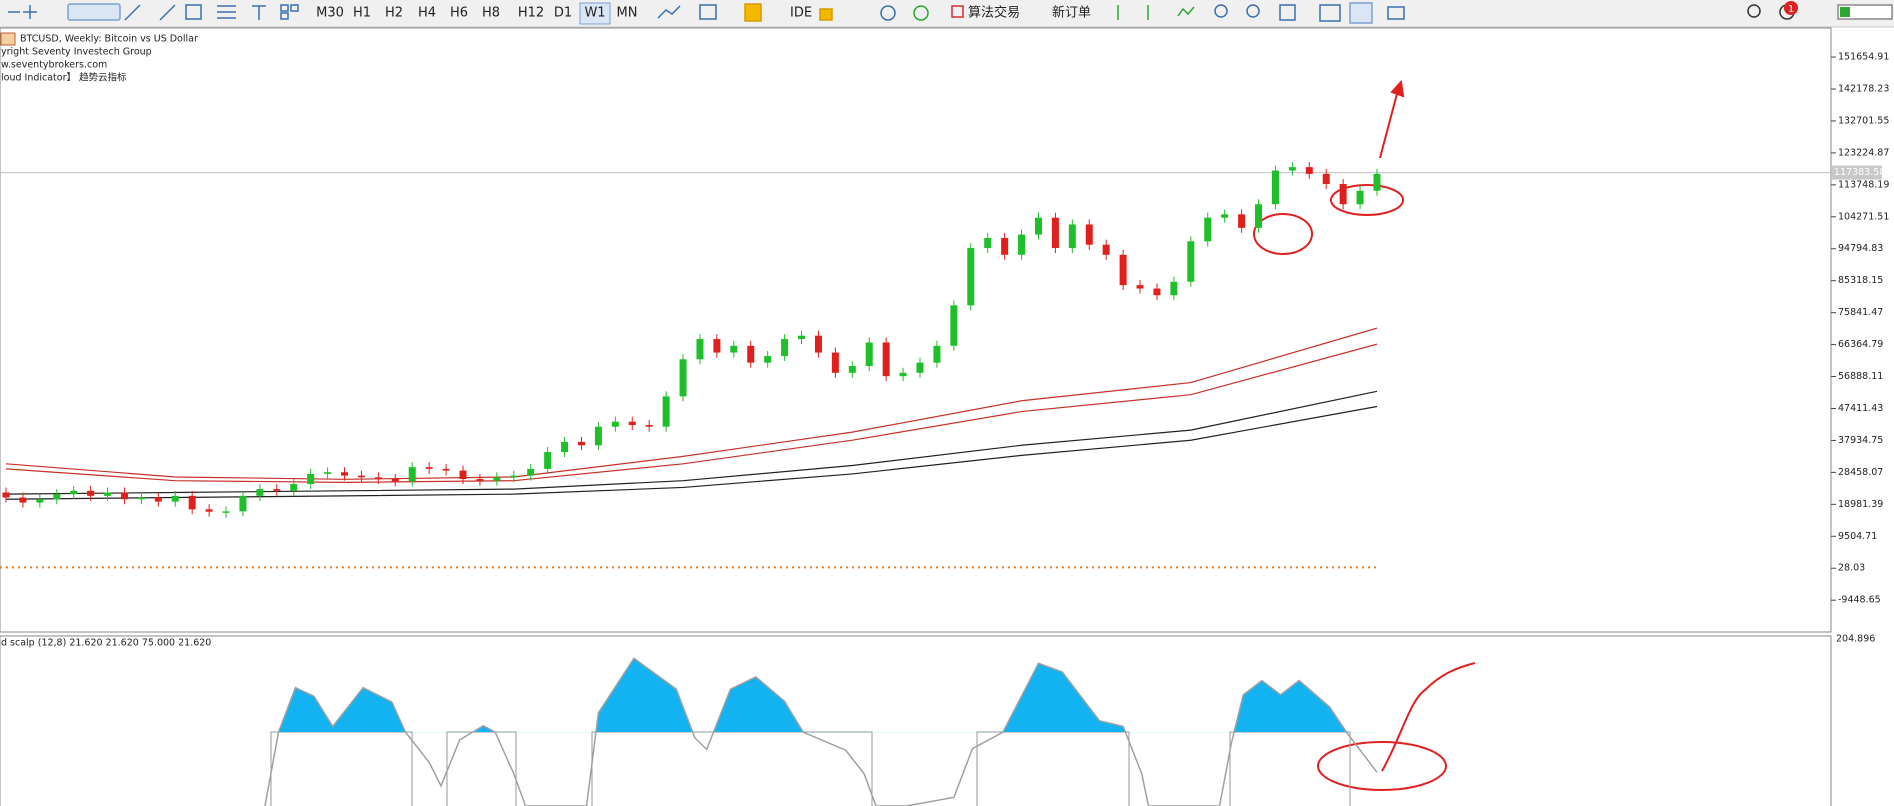  Describe the element at coordinates (1863, 184) in the screenshot. I see `y-tick-label: 113748.19` at that location.